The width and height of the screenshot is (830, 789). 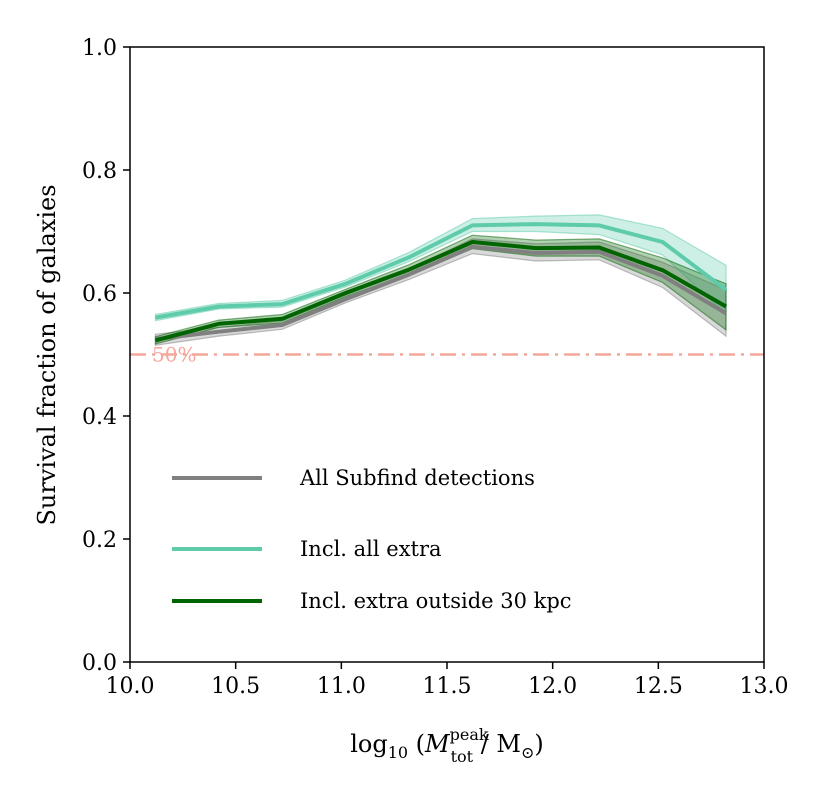 I want to click on x-axis-label: log10 (Mpeak tot / M⊙), so click(x=447, y=745).